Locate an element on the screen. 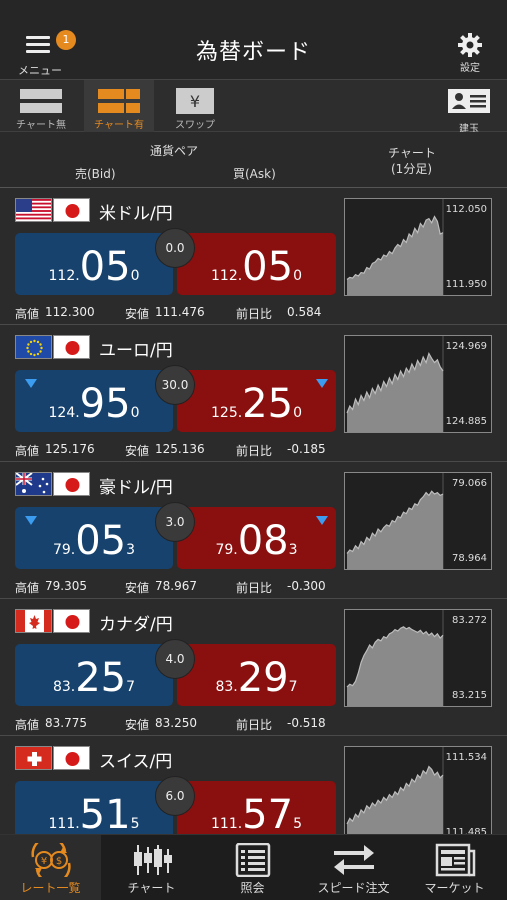 The height and width of the screenshot is (900, 507). chart-high: 112.050 is located at coordinates (466, 209).